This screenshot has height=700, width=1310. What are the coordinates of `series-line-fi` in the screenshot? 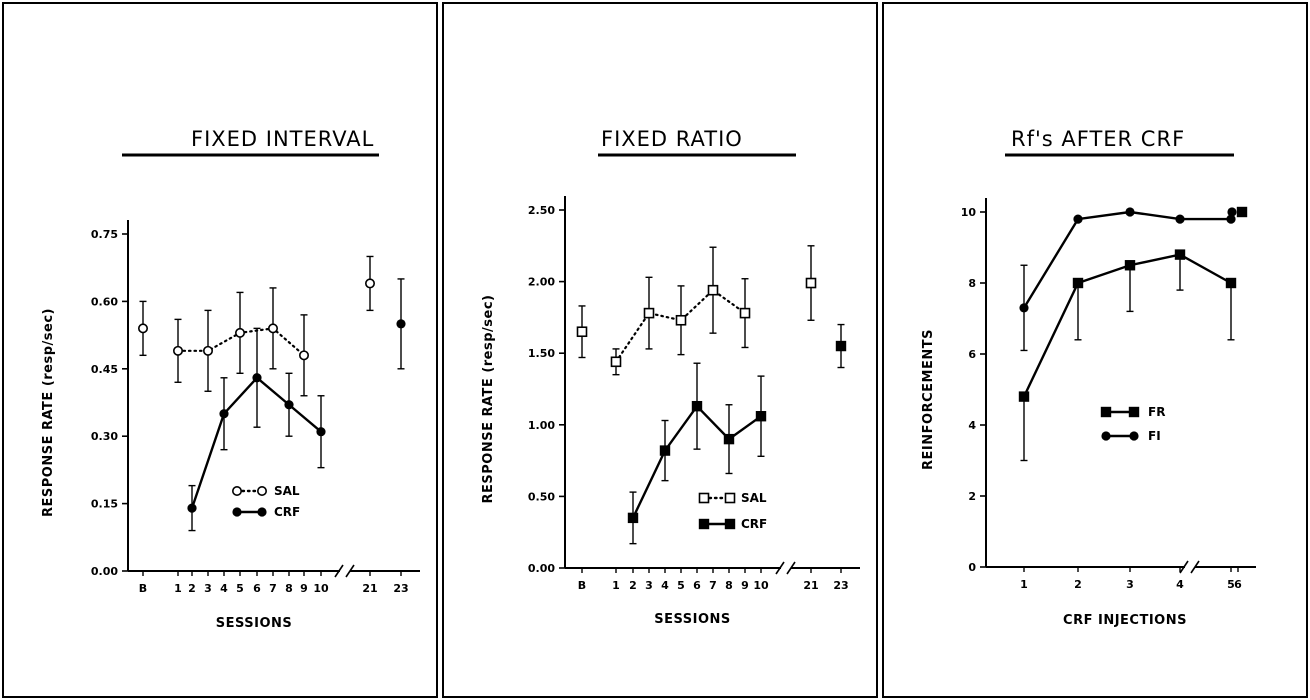 It's located at (1126, 259).